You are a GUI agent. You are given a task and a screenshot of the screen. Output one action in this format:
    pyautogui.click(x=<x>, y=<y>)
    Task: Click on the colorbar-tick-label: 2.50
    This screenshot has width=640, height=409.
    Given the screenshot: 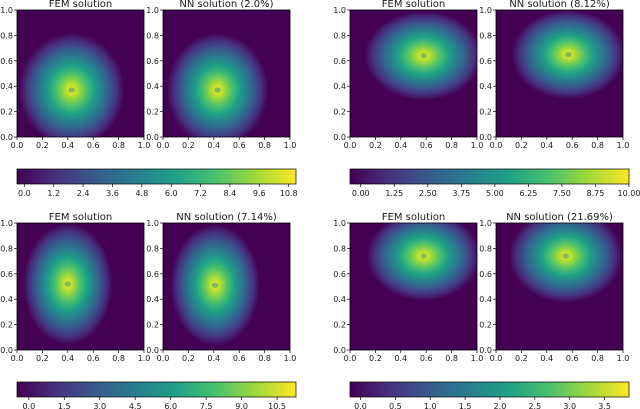 What is the action you would take?
    pyautogui.click(x=428, y=193)
    